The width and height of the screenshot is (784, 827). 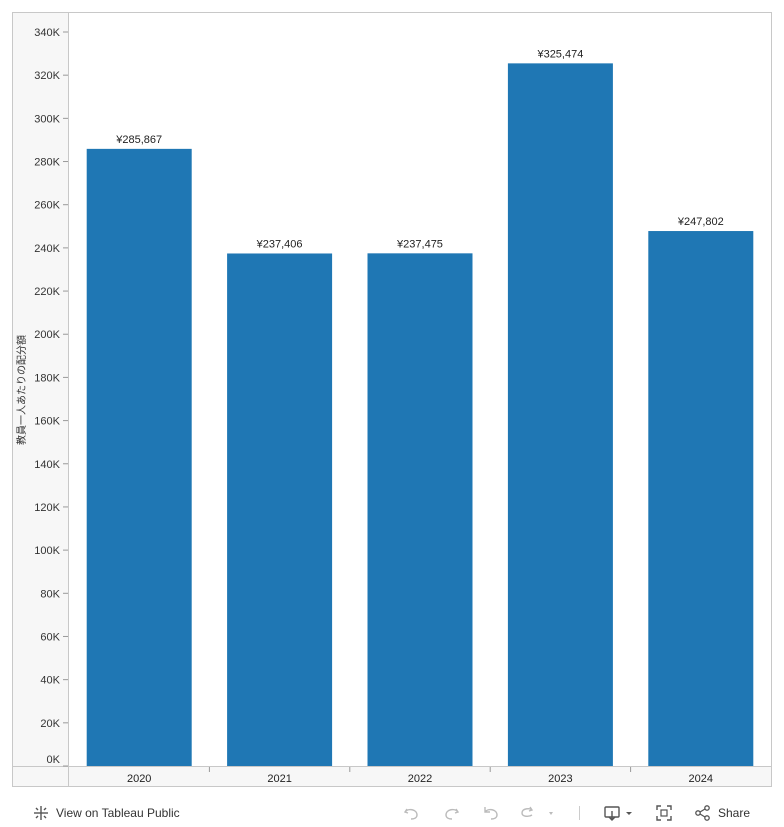 What do you see at coordinates (41, 813) in the screenshot?
I see `tableau-logo-icon` at bounding box center [41, 813].